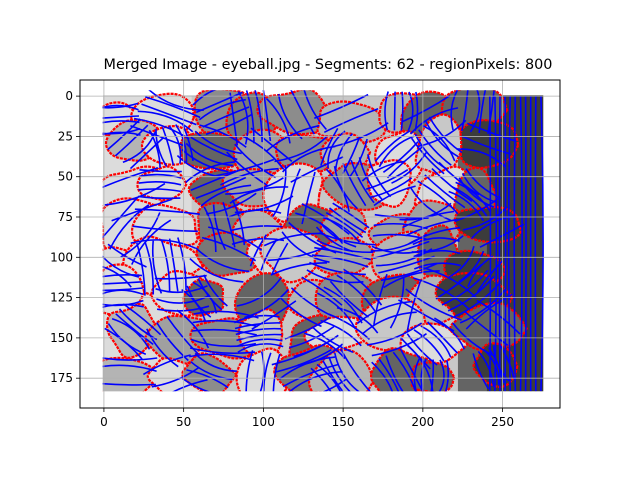 Image resolution: width=640 pixels, height=480 pixels. I want to click on y-tick-label: 100, so click(61, 257).